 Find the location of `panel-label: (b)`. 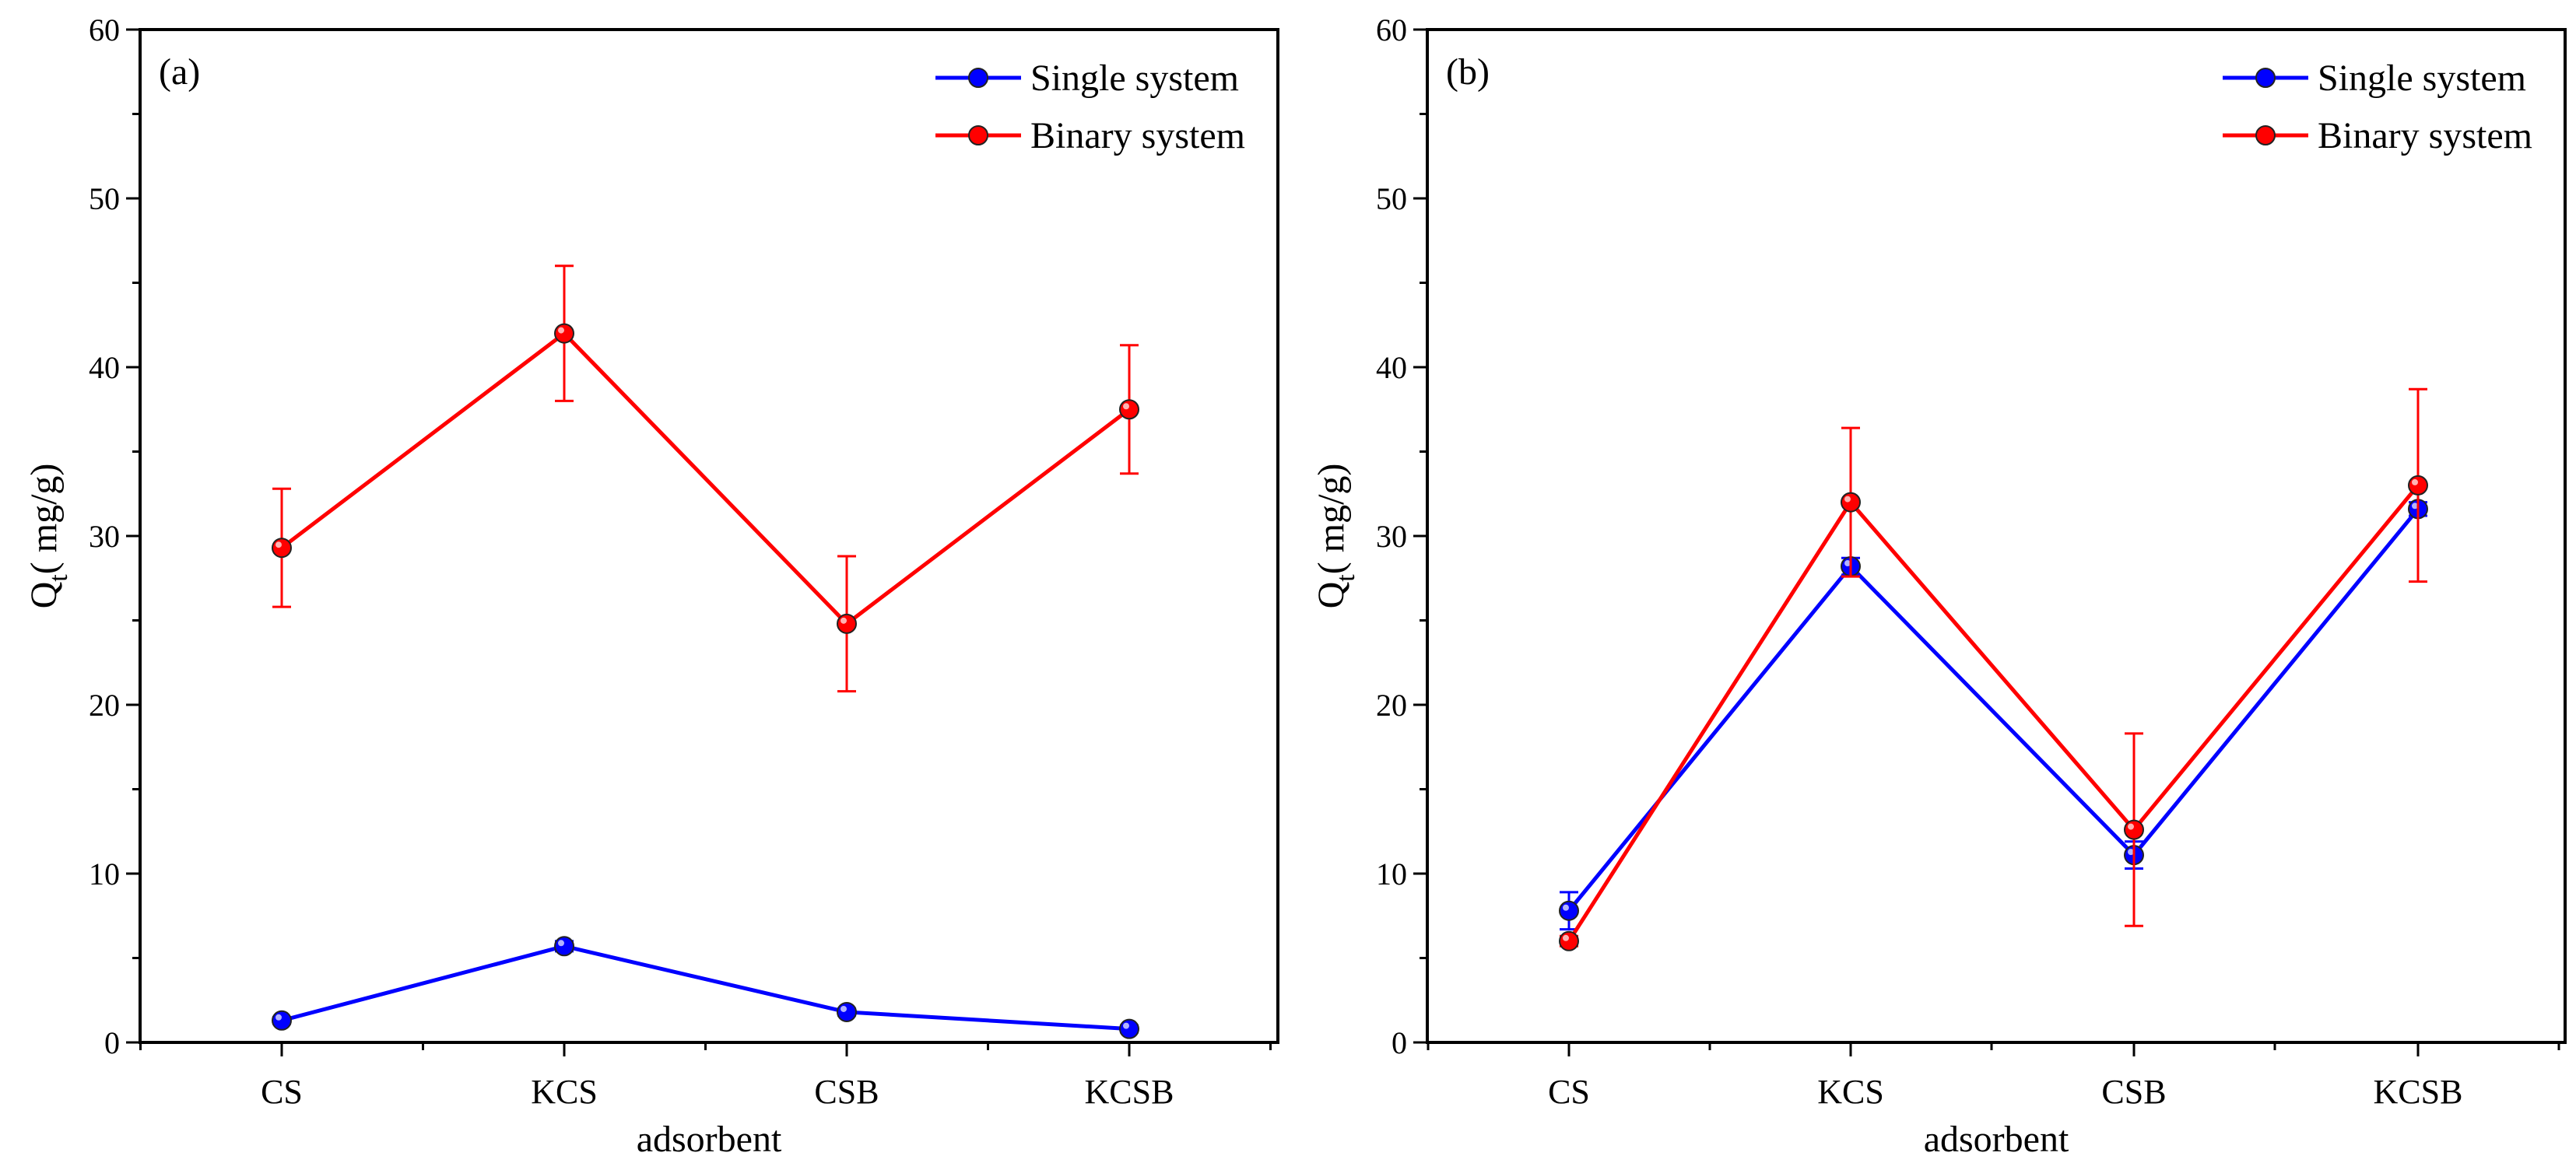

panel-label: (b) is located at coordinates (1468, 72).